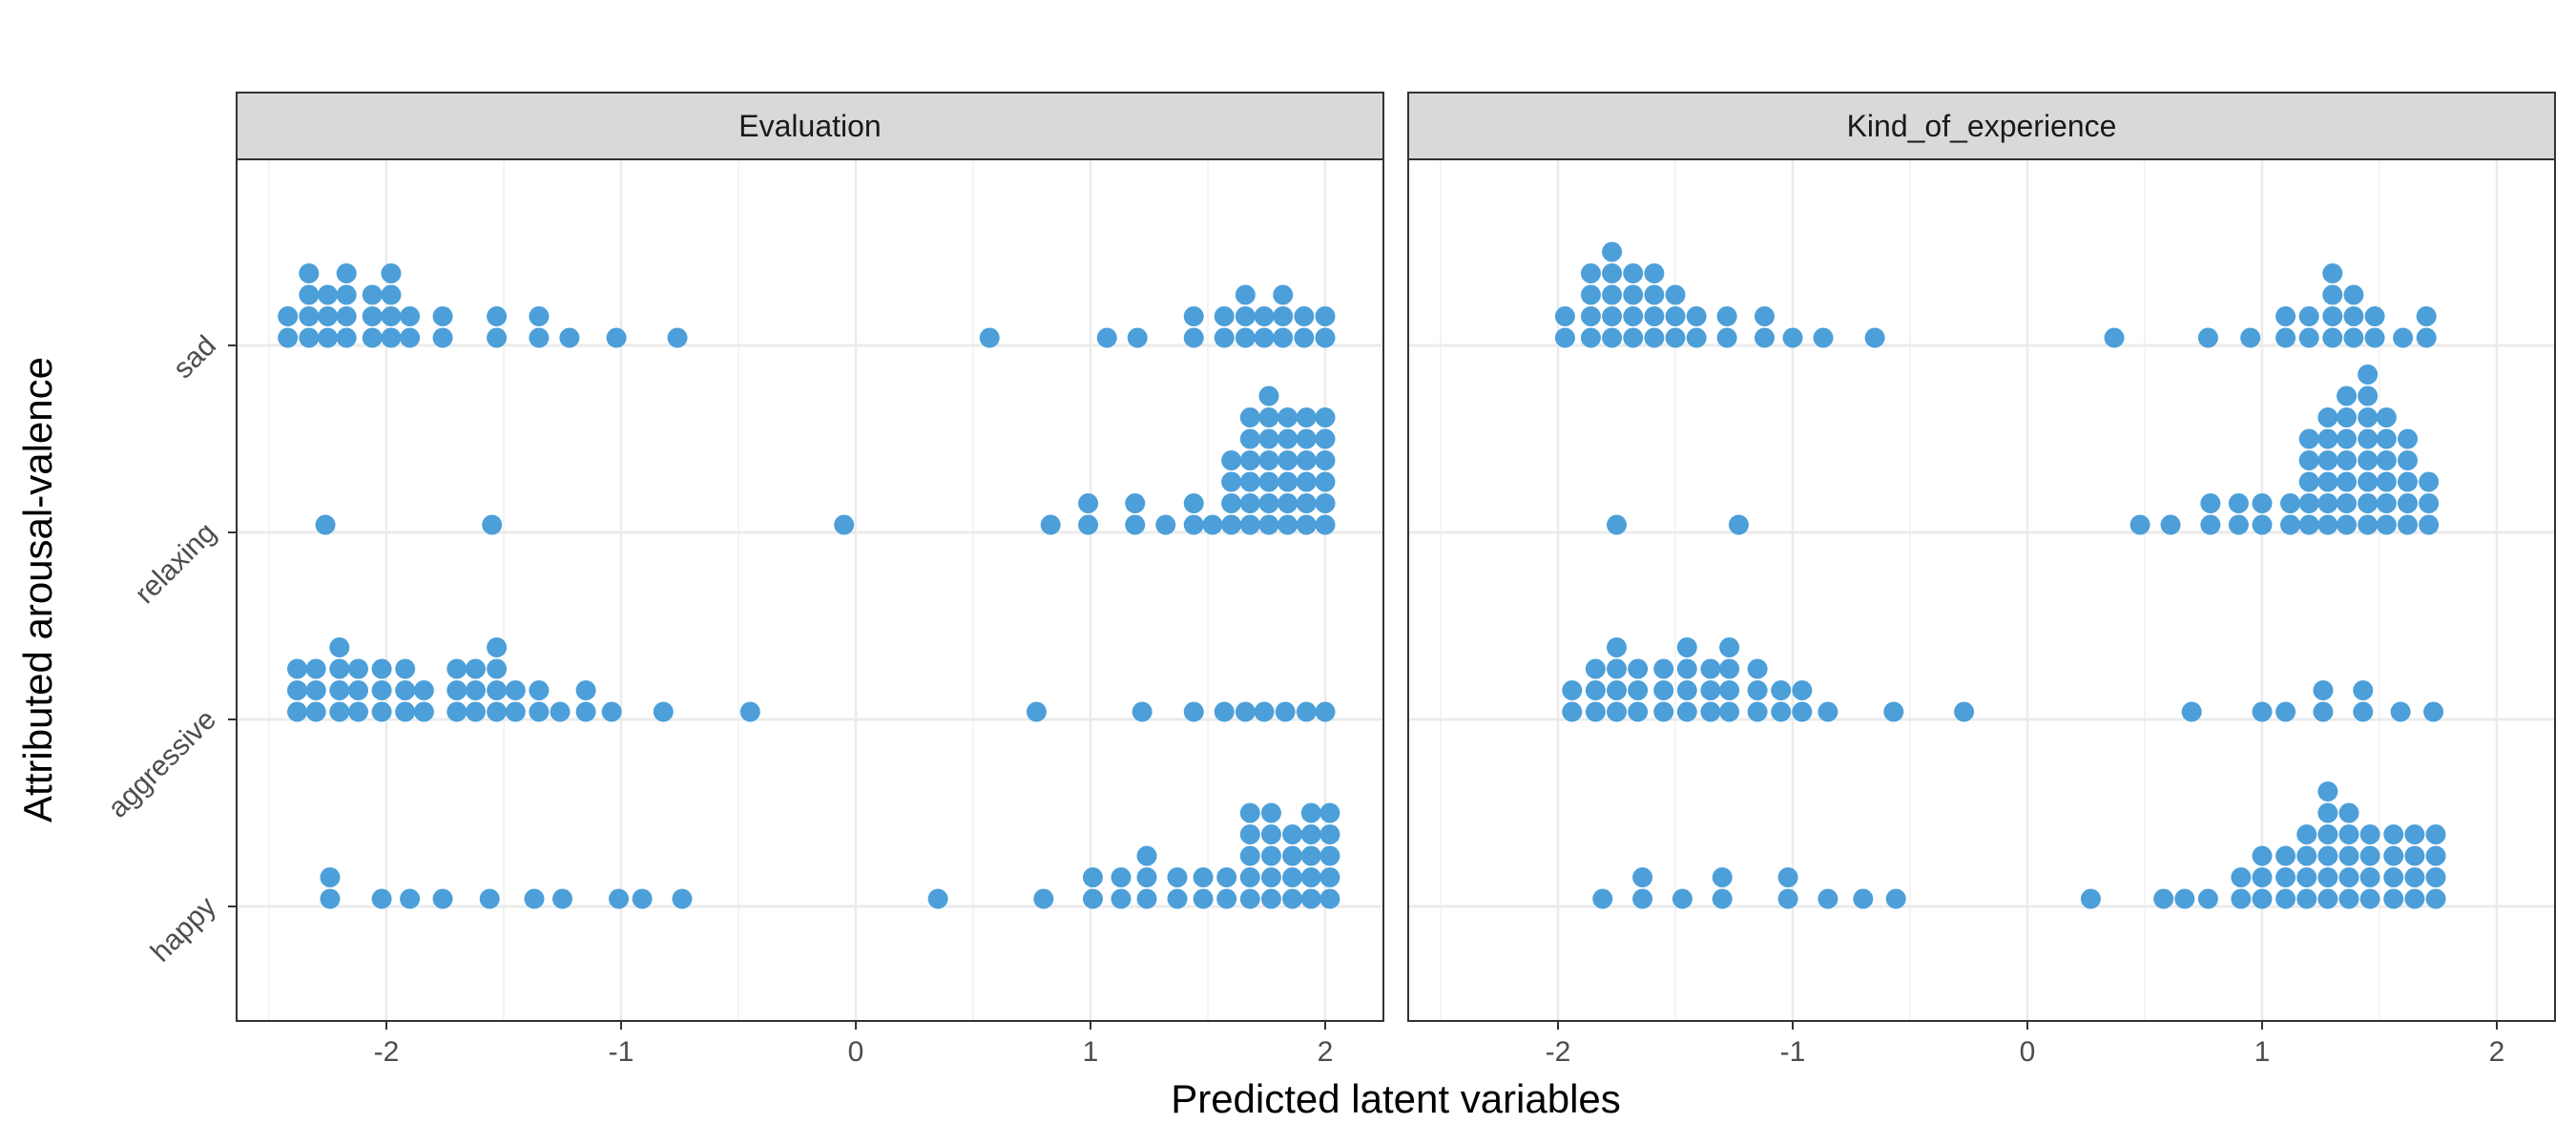  Describe the element at coordinates (1091, 1052) in the screenshot. I see `x-tick-label: 1` at that location.